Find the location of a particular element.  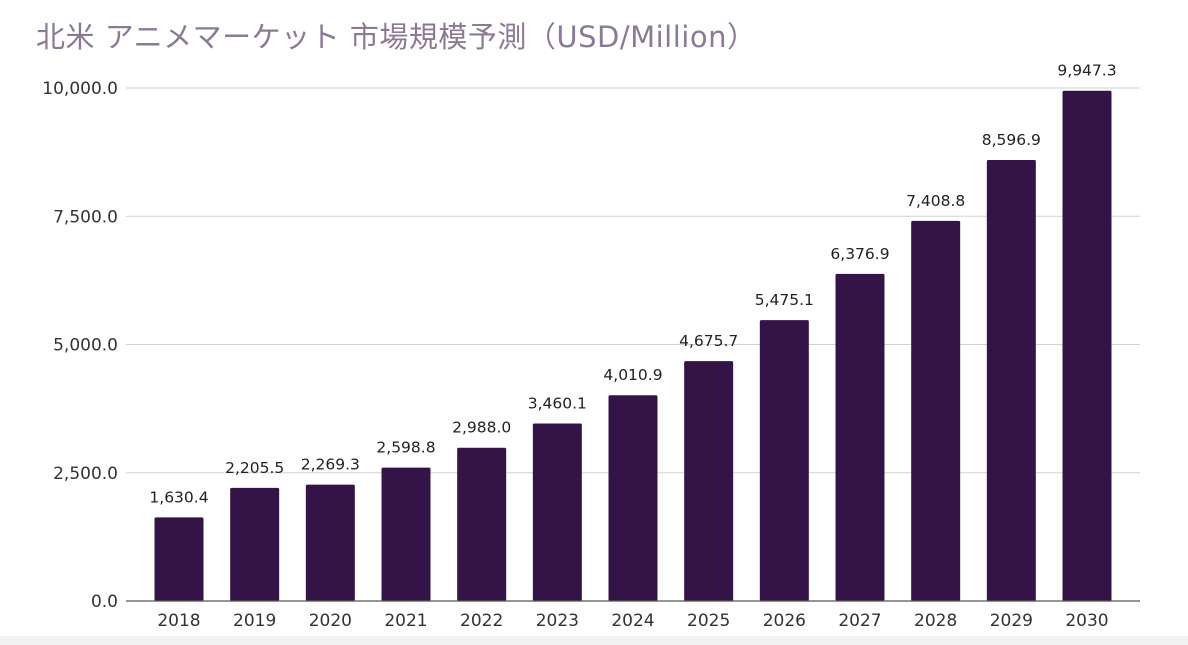

data-label: 6,376.9 is located at coordinates (859, 254).